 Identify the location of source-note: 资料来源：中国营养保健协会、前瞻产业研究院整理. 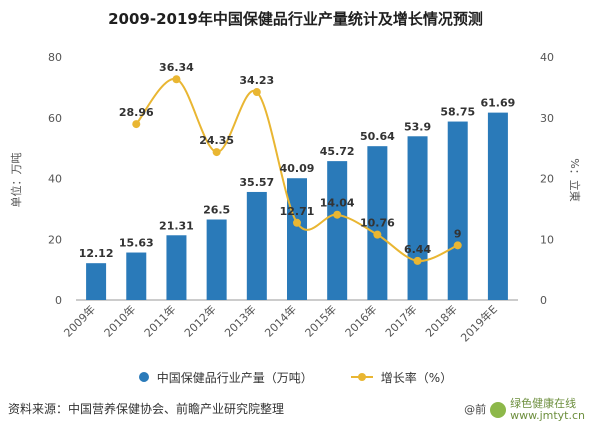
(146, 409).